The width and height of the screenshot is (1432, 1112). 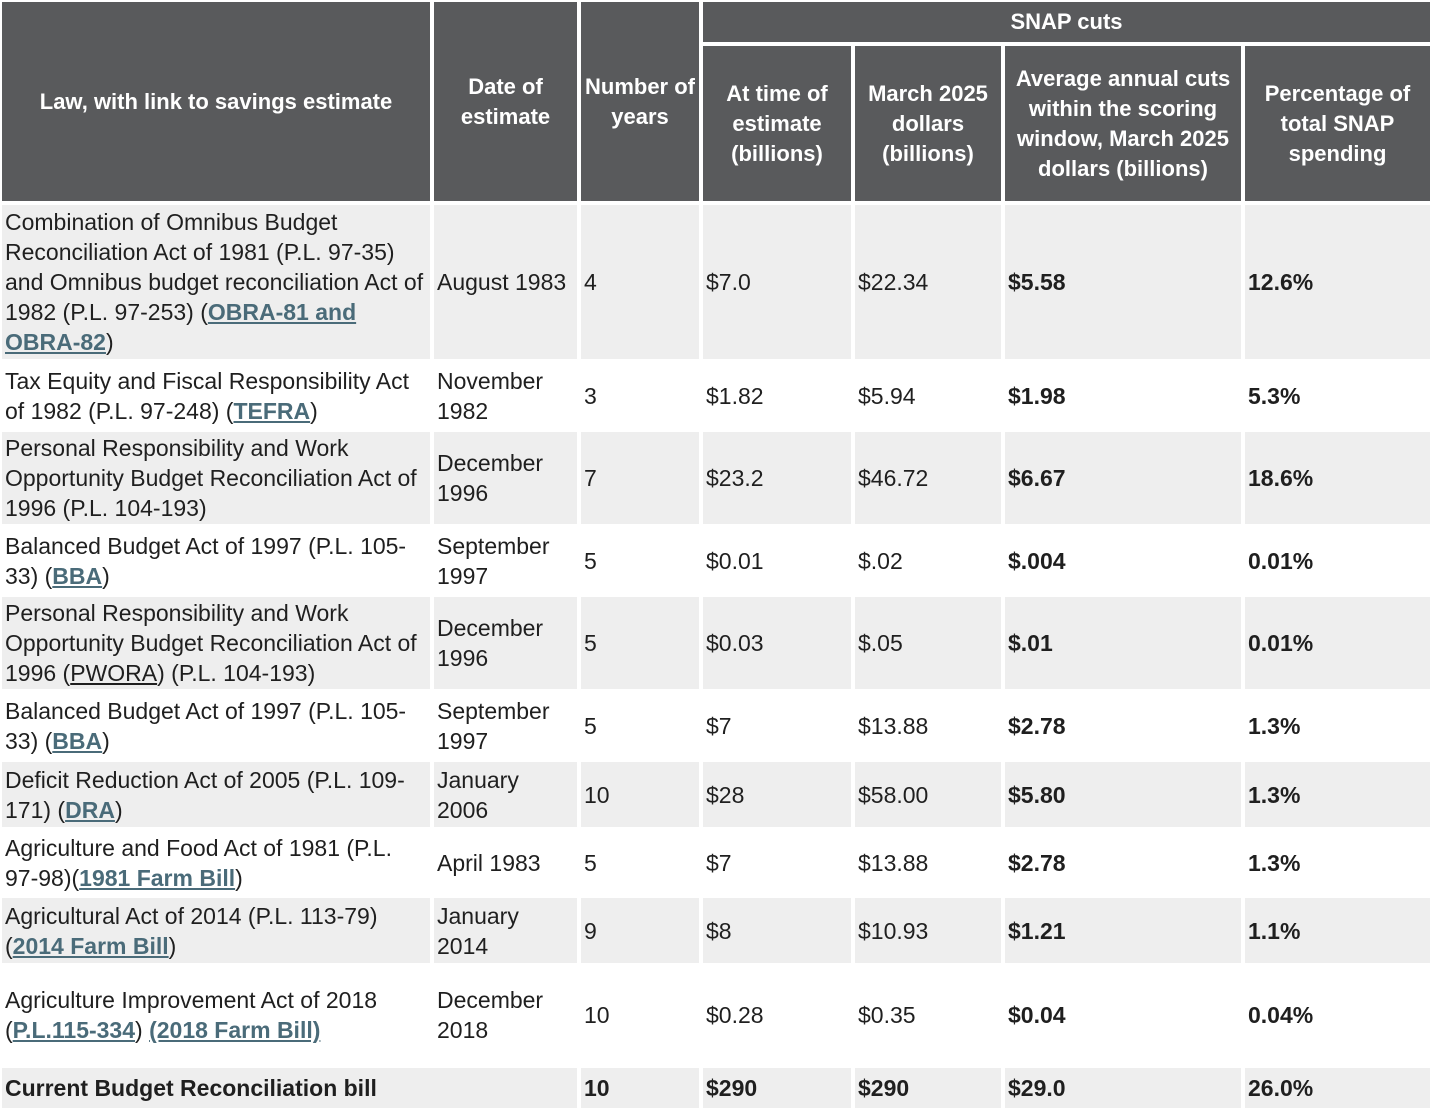 What do you see at coordinates (216, 101) in the screenshot?
I see `header-law: Law, with link to savings estimate` at bounding box center [216, 101].